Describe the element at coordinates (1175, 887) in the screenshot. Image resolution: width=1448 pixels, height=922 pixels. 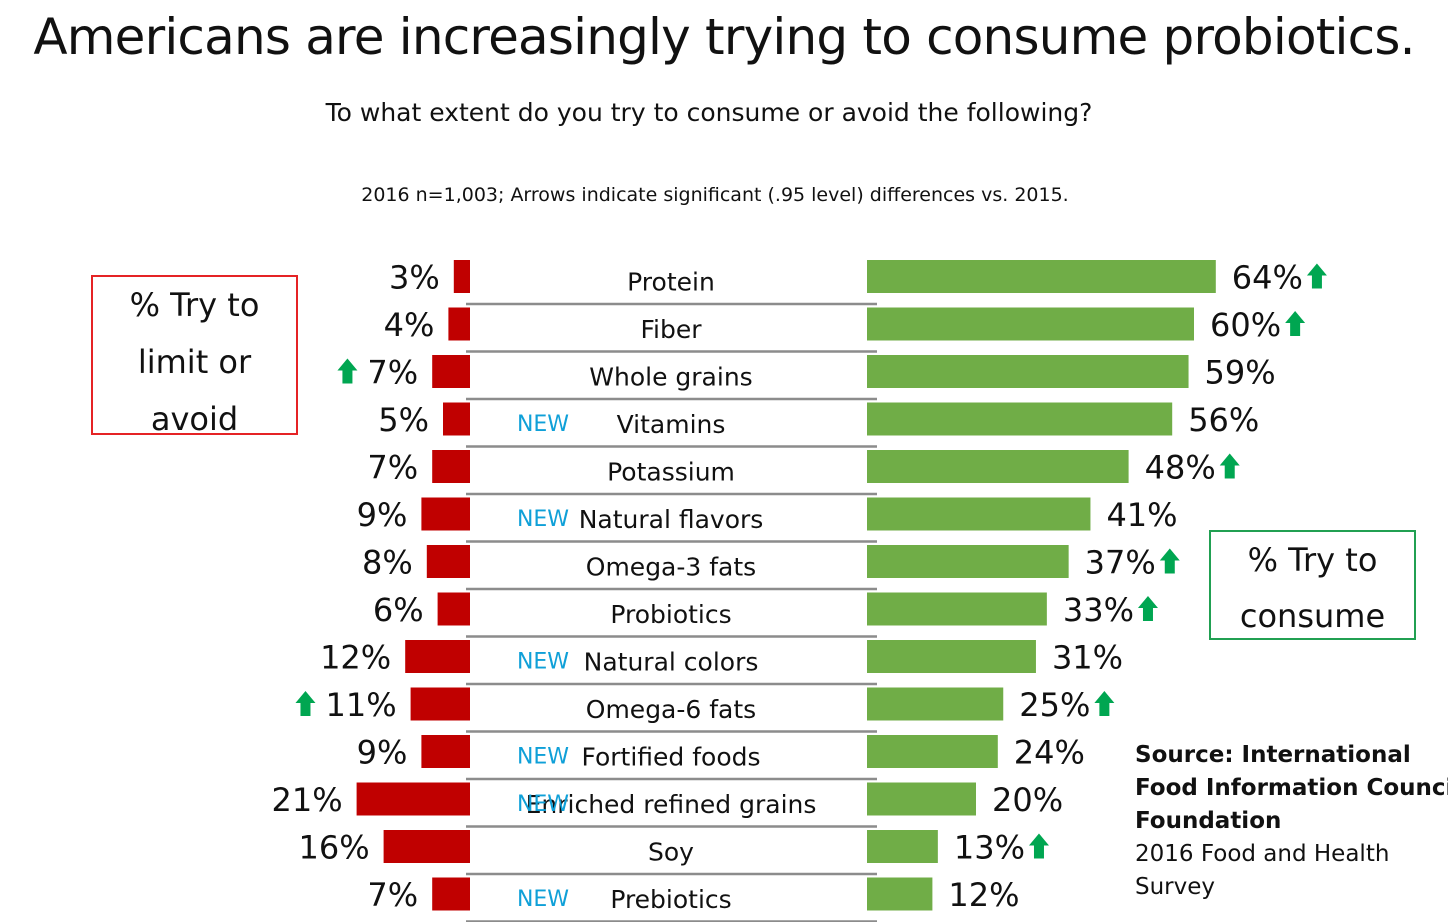
I see `source-line: Survey` at that location.